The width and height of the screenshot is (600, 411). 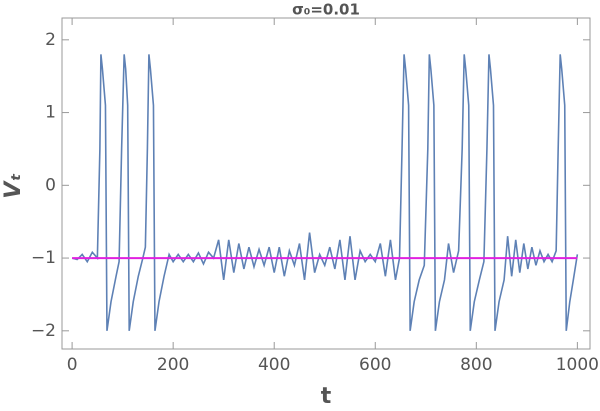 I want to click on x-tick-label: 0, so click(x=72, y=365).